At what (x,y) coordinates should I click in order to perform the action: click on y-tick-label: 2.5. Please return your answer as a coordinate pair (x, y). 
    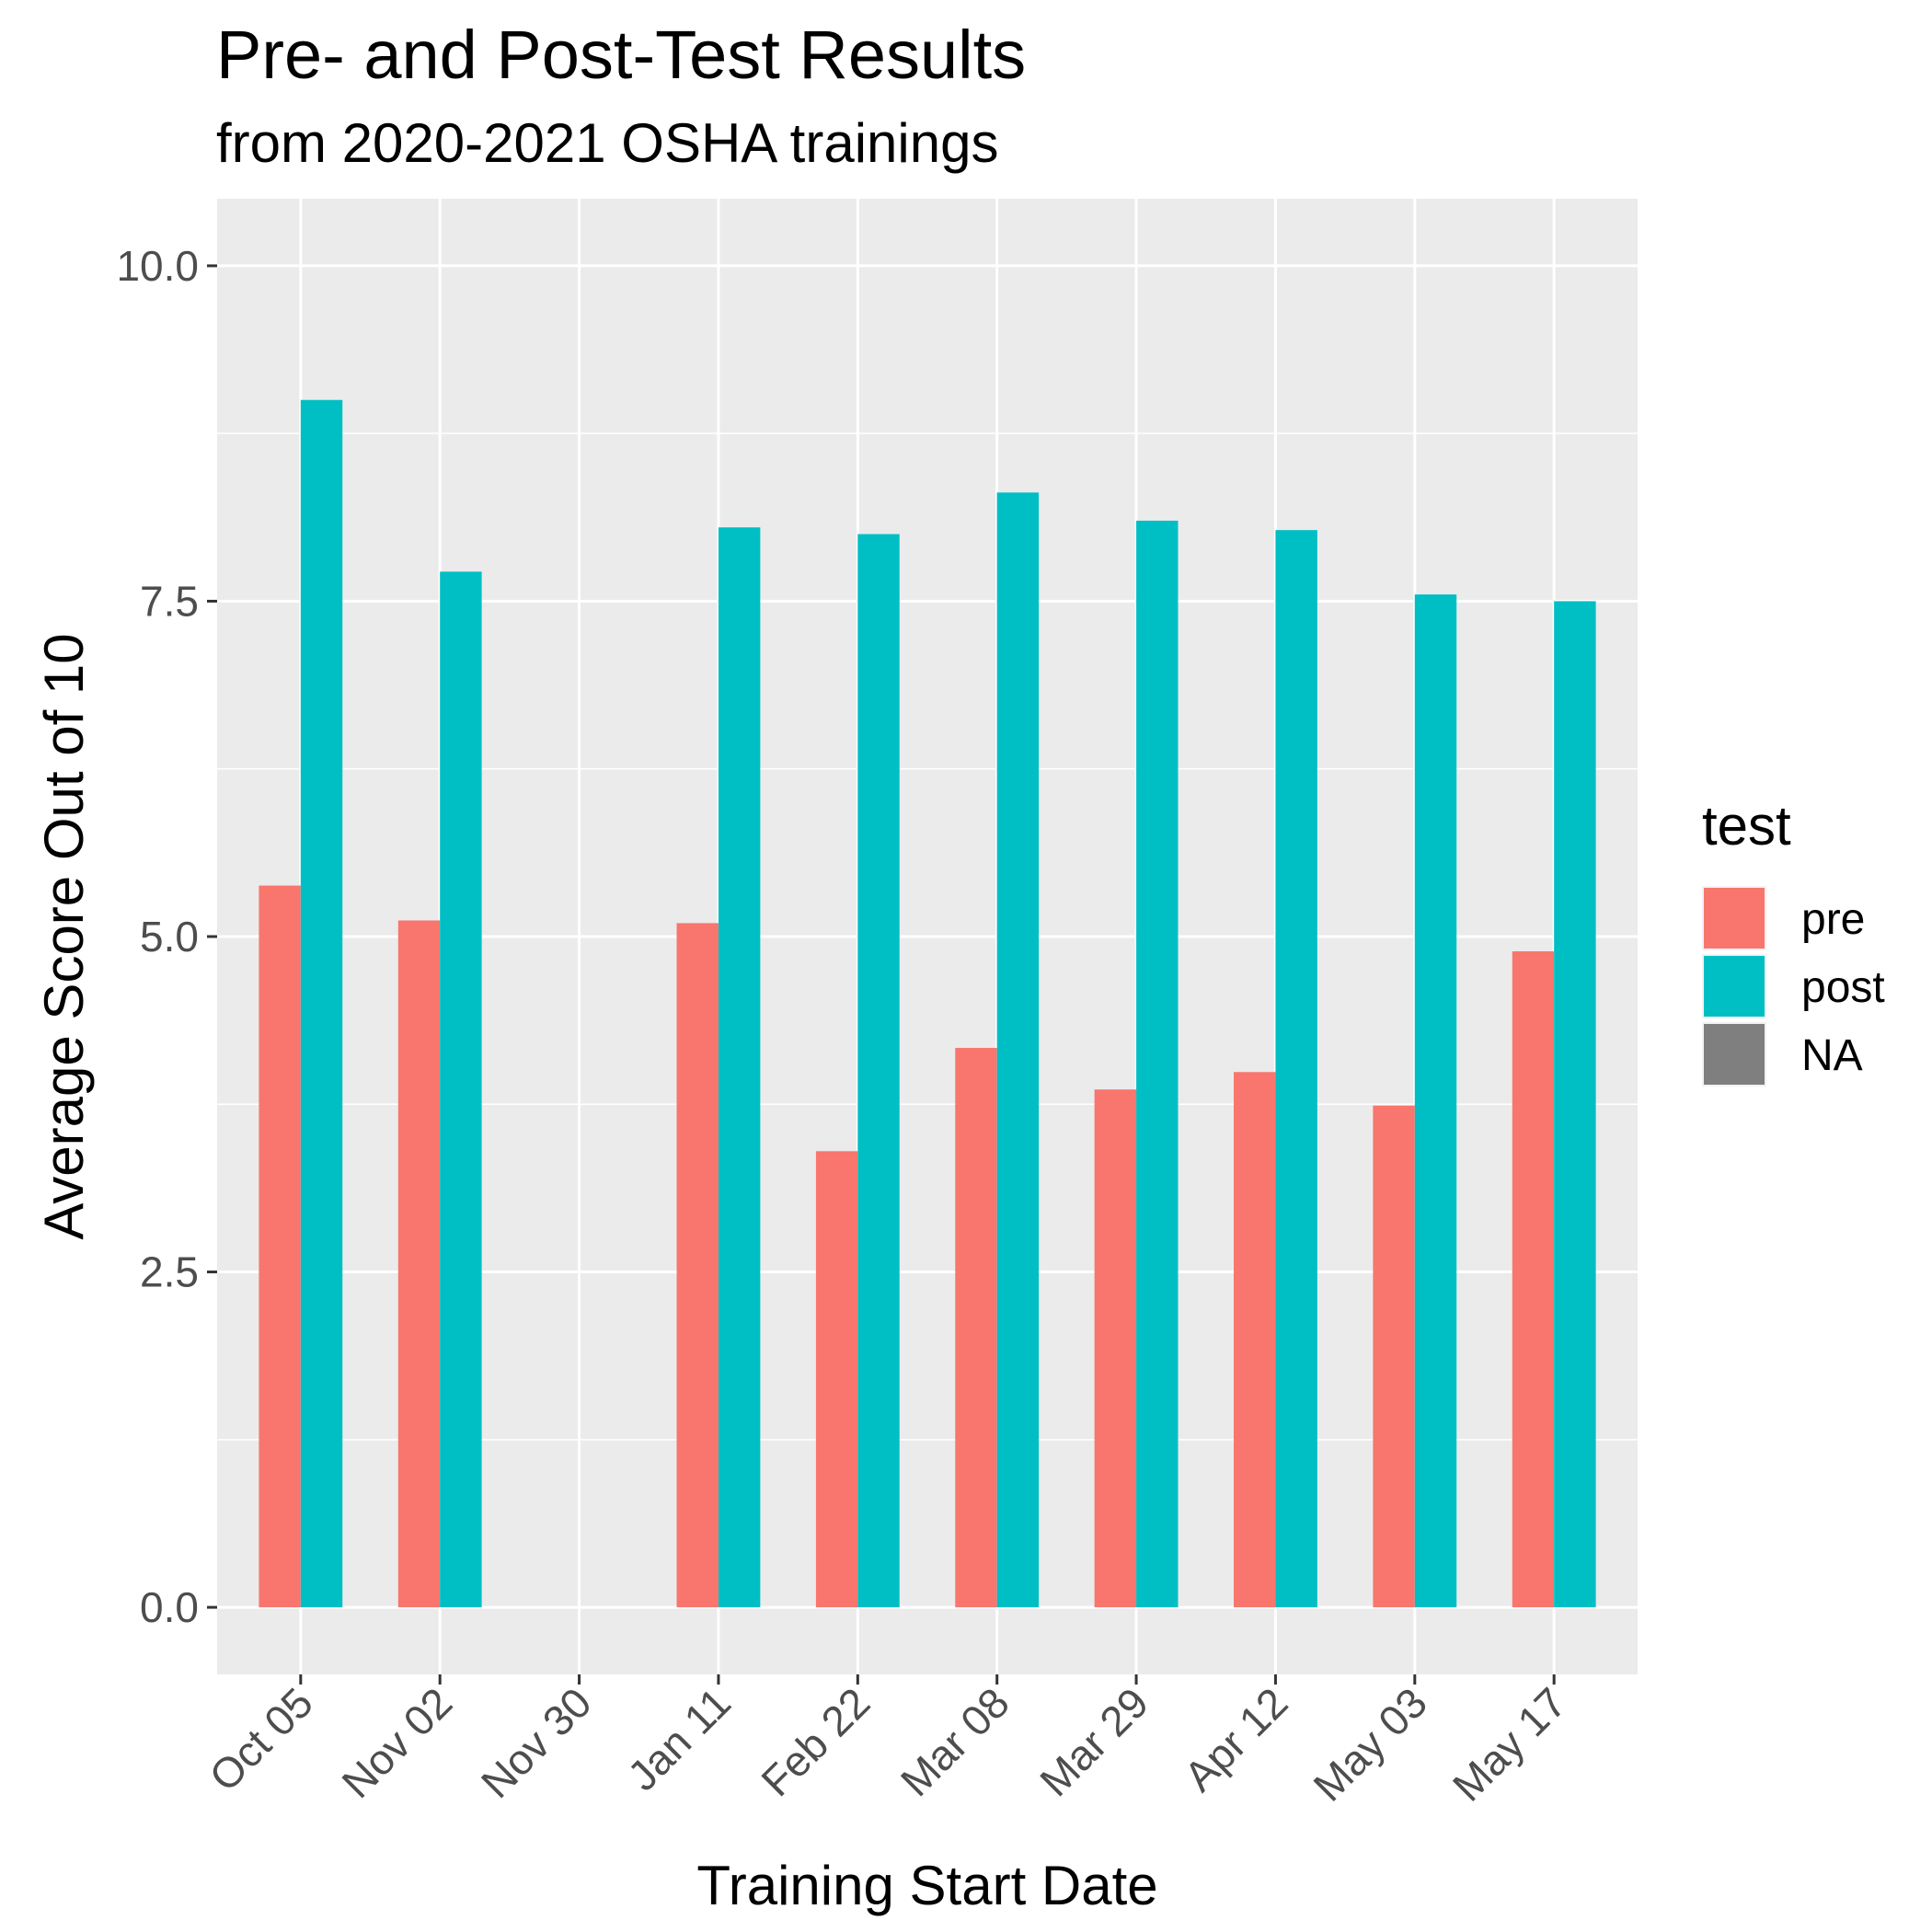
    Looking at the image, I should click on (169, 1272).